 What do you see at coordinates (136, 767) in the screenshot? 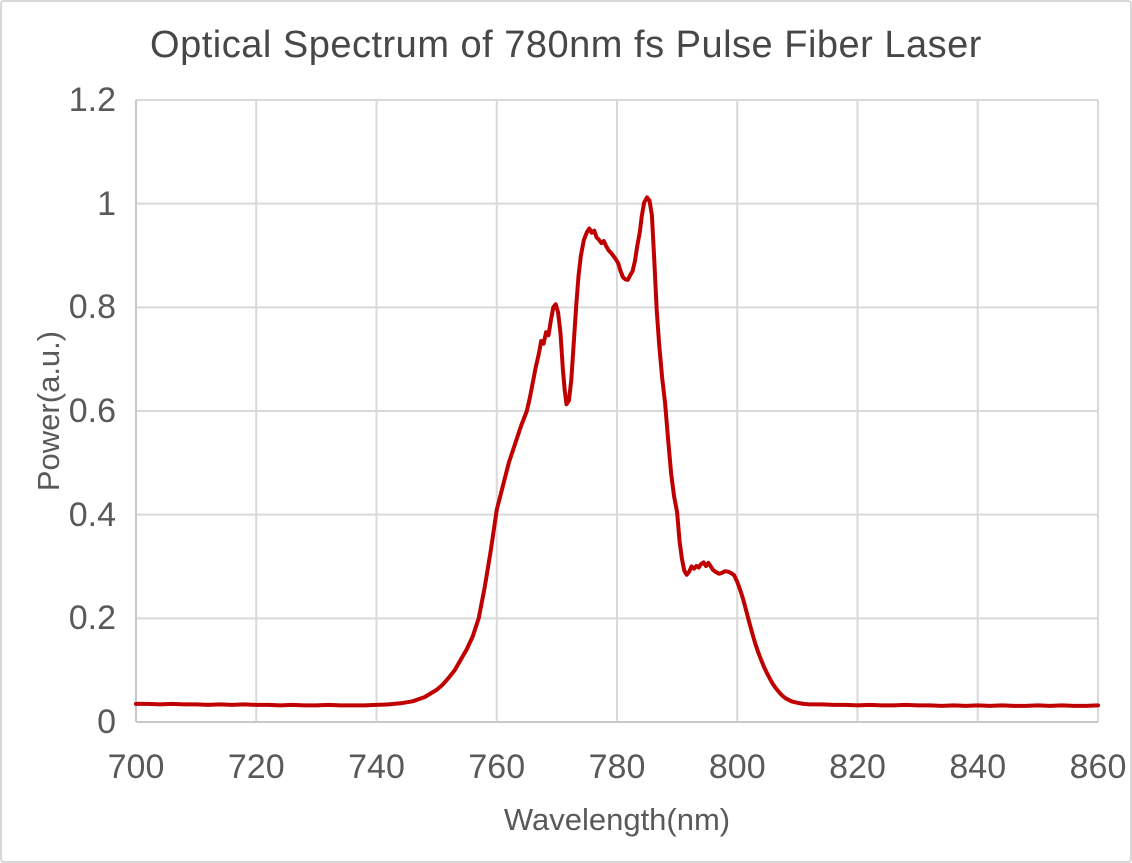
I see `x-tick-label: 700` at bounding box center [136, 767].